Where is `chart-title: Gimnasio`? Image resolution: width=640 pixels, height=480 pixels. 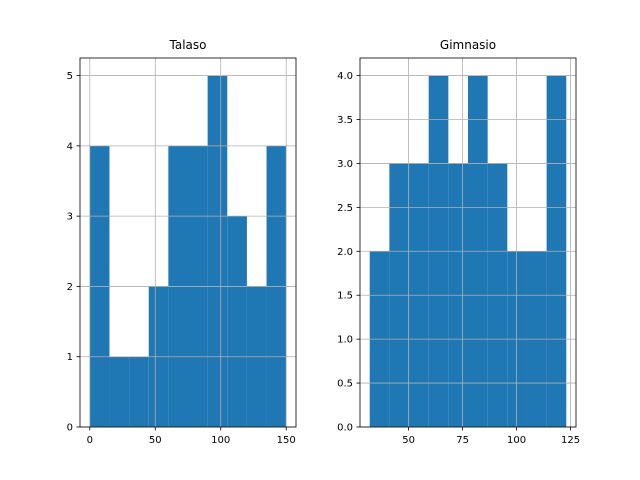
chart-title: Gimnasio is located at coordinates (468, 45).